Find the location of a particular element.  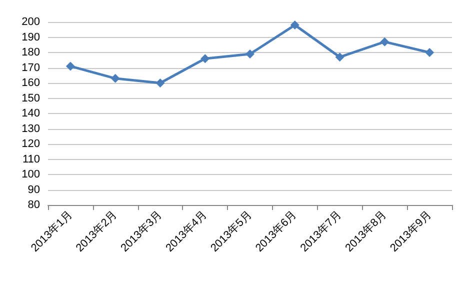

y-tick-label: 100 is located at coordinates (31, 174).